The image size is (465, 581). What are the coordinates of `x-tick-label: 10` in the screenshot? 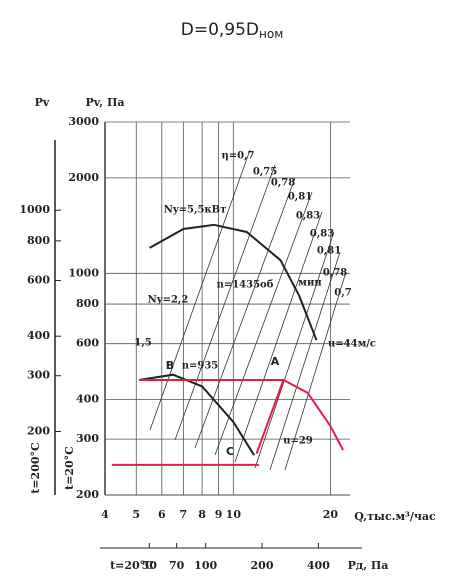 It's located at (234, 514).